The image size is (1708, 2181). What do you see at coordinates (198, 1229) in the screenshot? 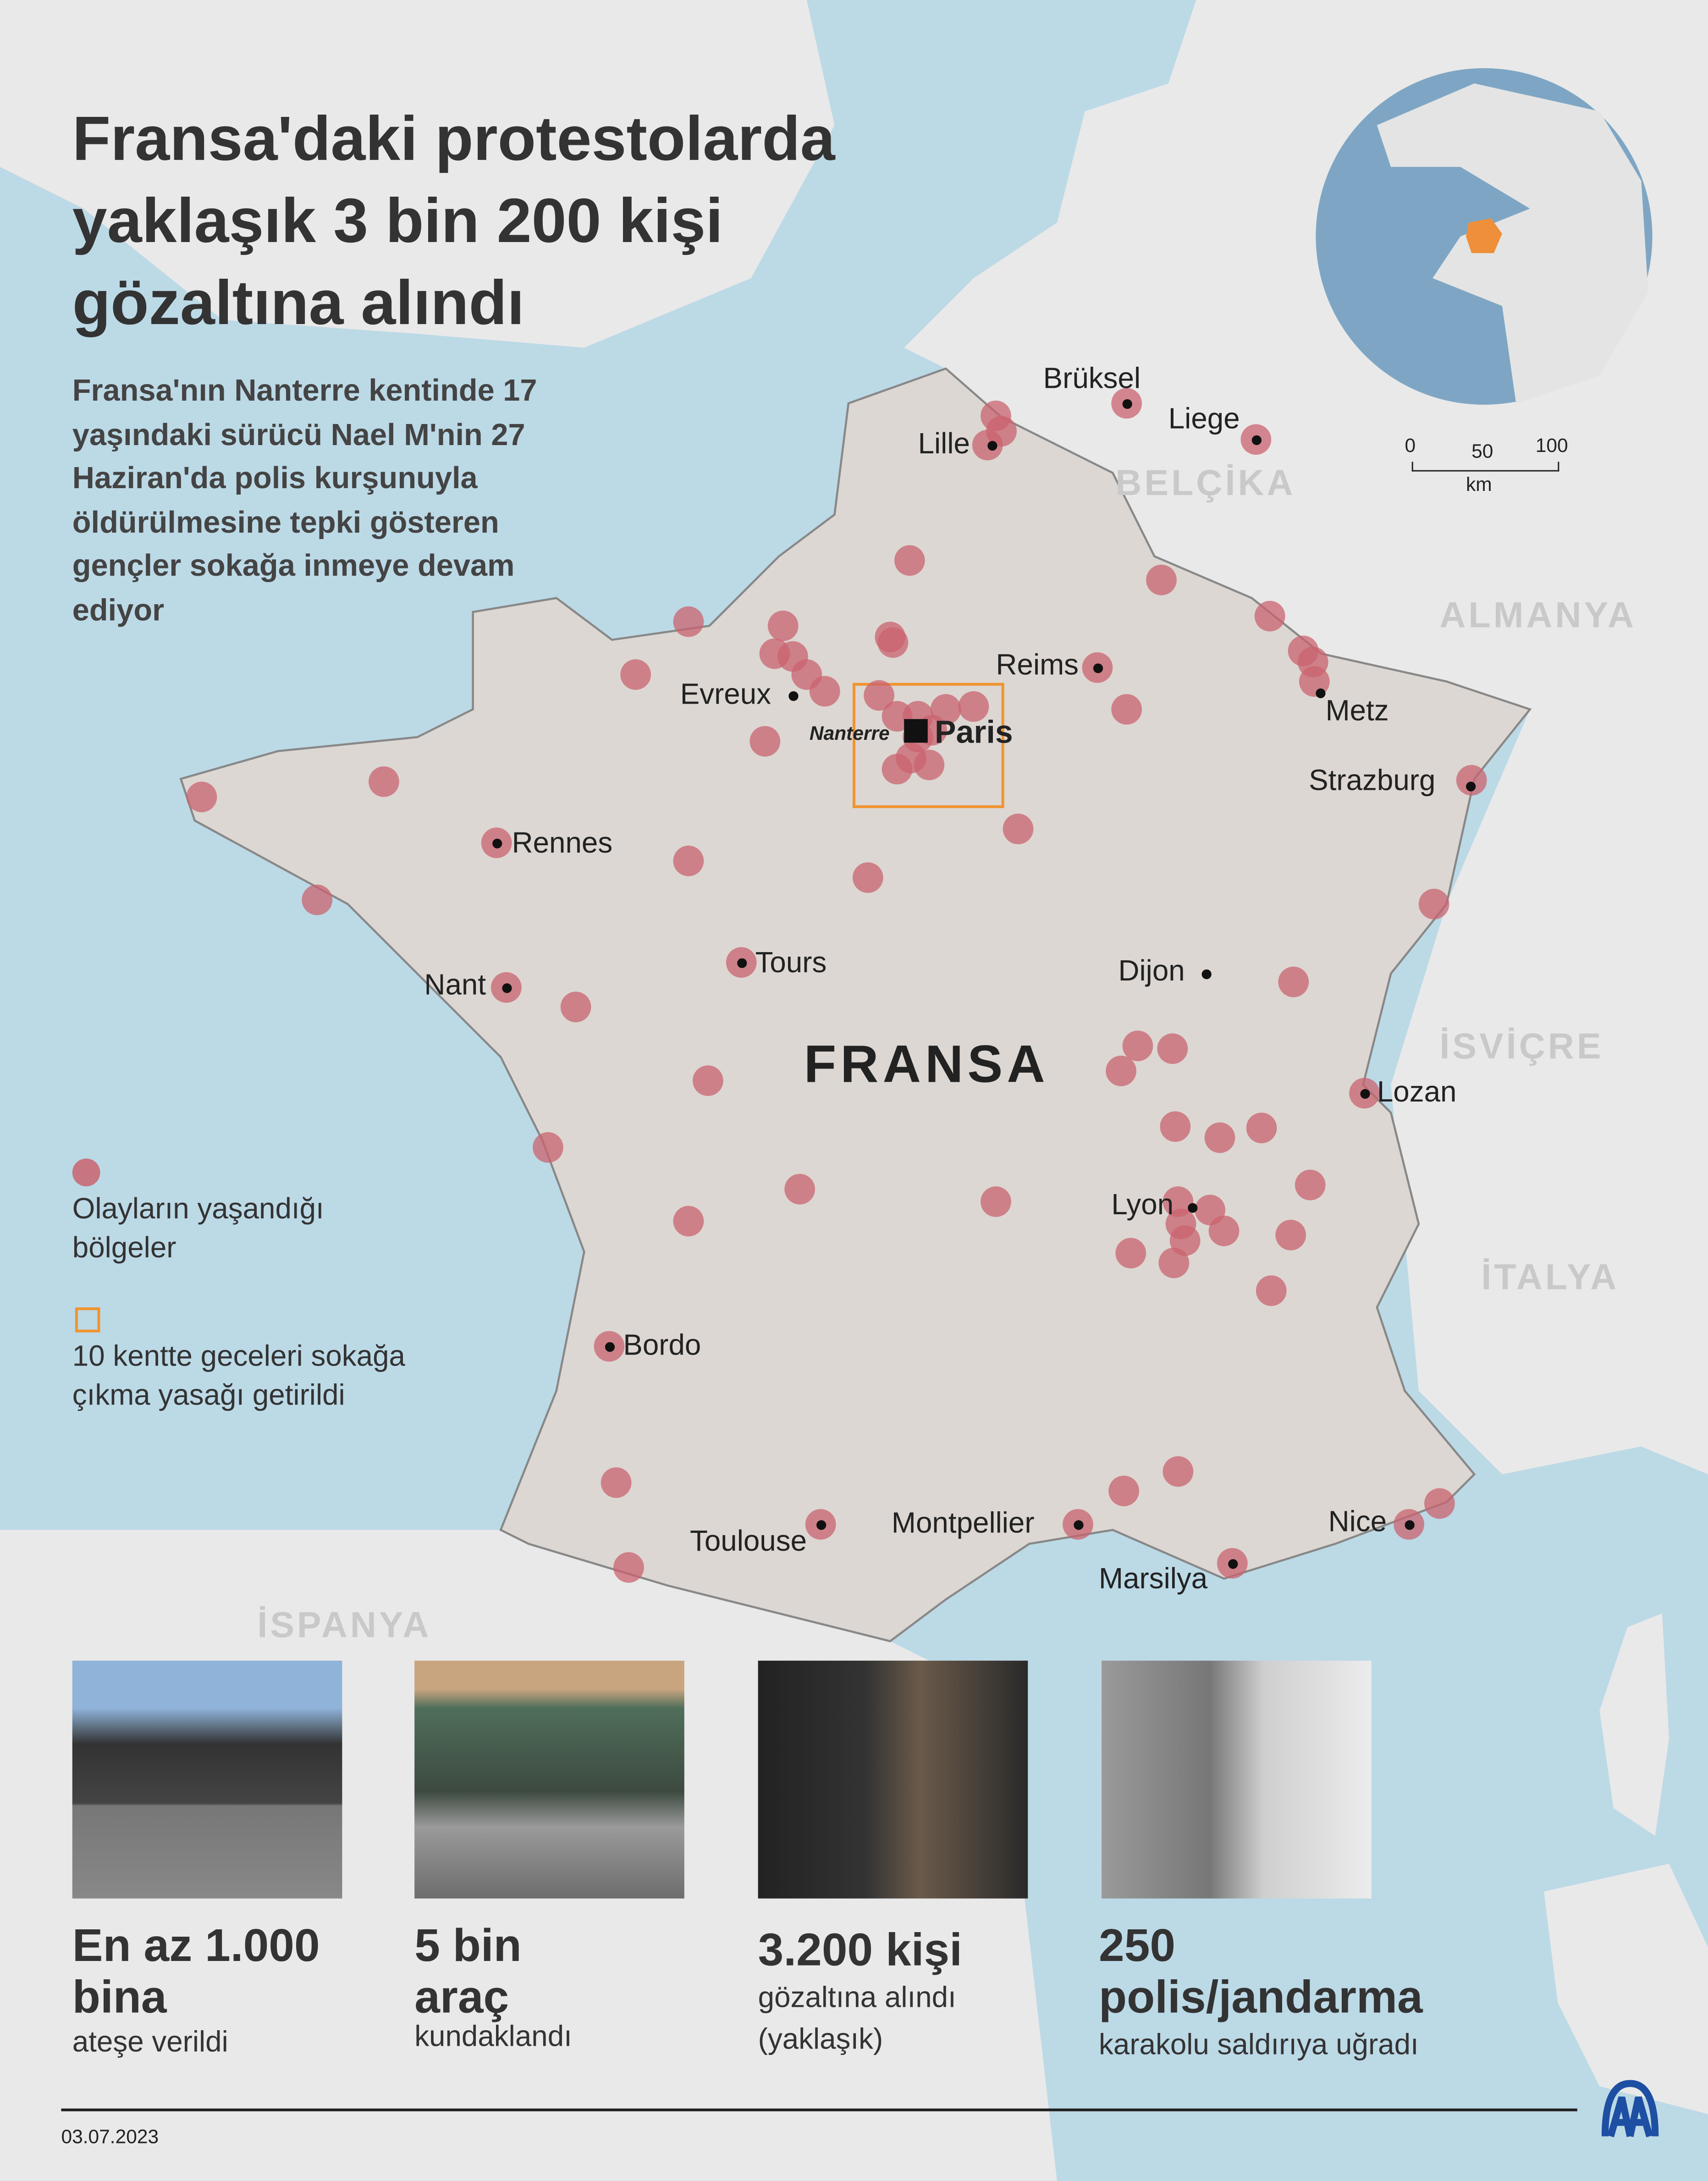
I see `legend-incidents: Olayların yaşandığı bölgeler` at bounding box center [198, 1229].